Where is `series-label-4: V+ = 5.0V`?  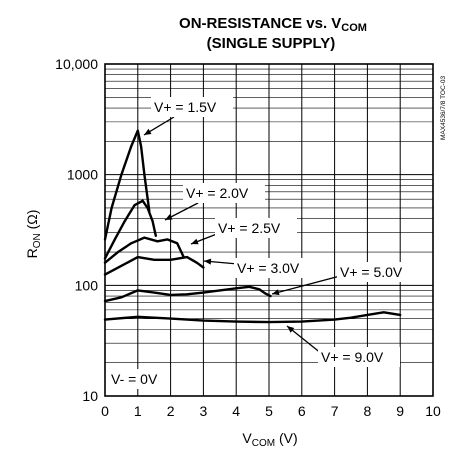
series-label-4: V+ = 5.0V is located at coordinates (345, 279).